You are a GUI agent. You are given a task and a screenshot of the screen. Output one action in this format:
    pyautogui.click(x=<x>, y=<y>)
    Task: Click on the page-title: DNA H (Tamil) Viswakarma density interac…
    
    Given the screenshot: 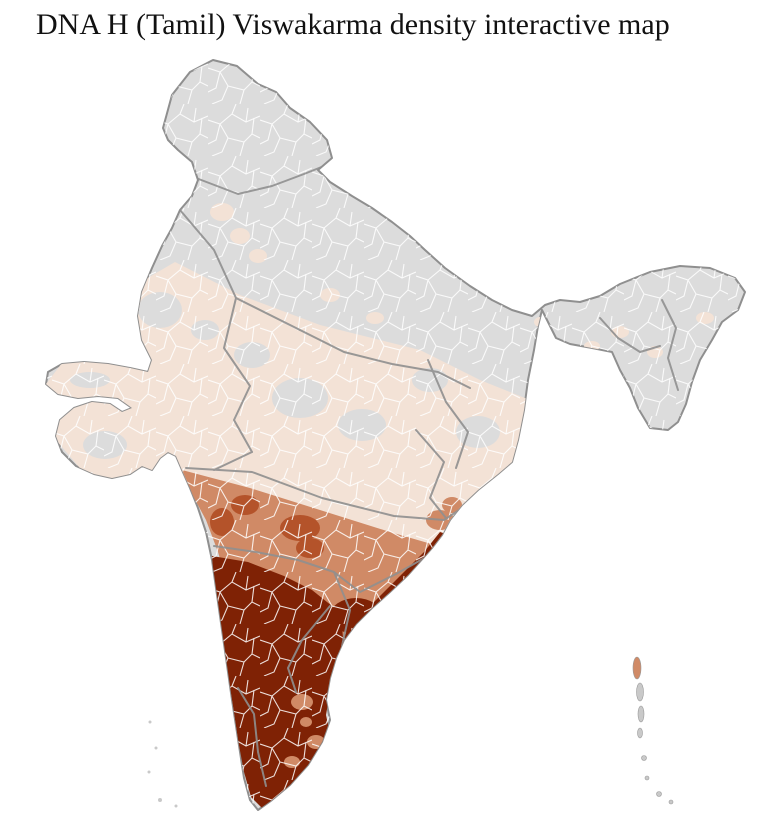 What is the action you would take?
    pyautogui.click(x=353, y=24)
    